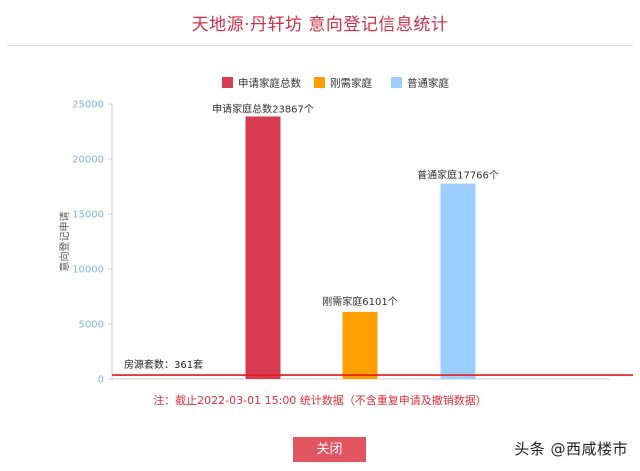 Image resolution: width=640 pixels, height=471 pixels. I want to click on reference-line-label: 房源套数：361套, so click(163, 364).